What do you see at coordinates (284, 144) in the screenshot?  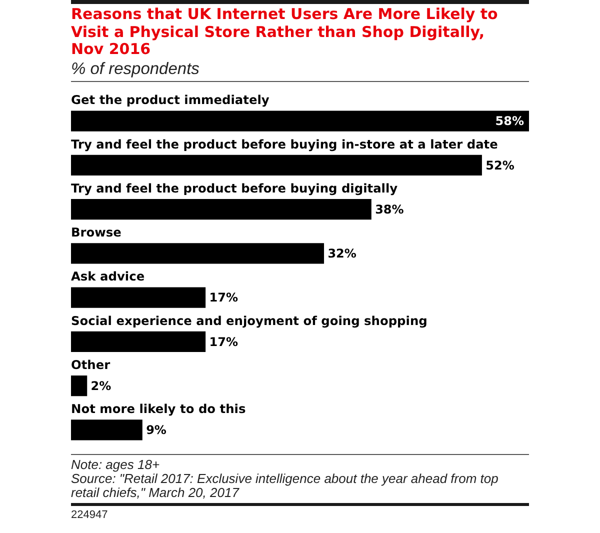 I see `y-tick-label: Try and feel the product before buying in-store at a later date` at bounding box center [284, 144].